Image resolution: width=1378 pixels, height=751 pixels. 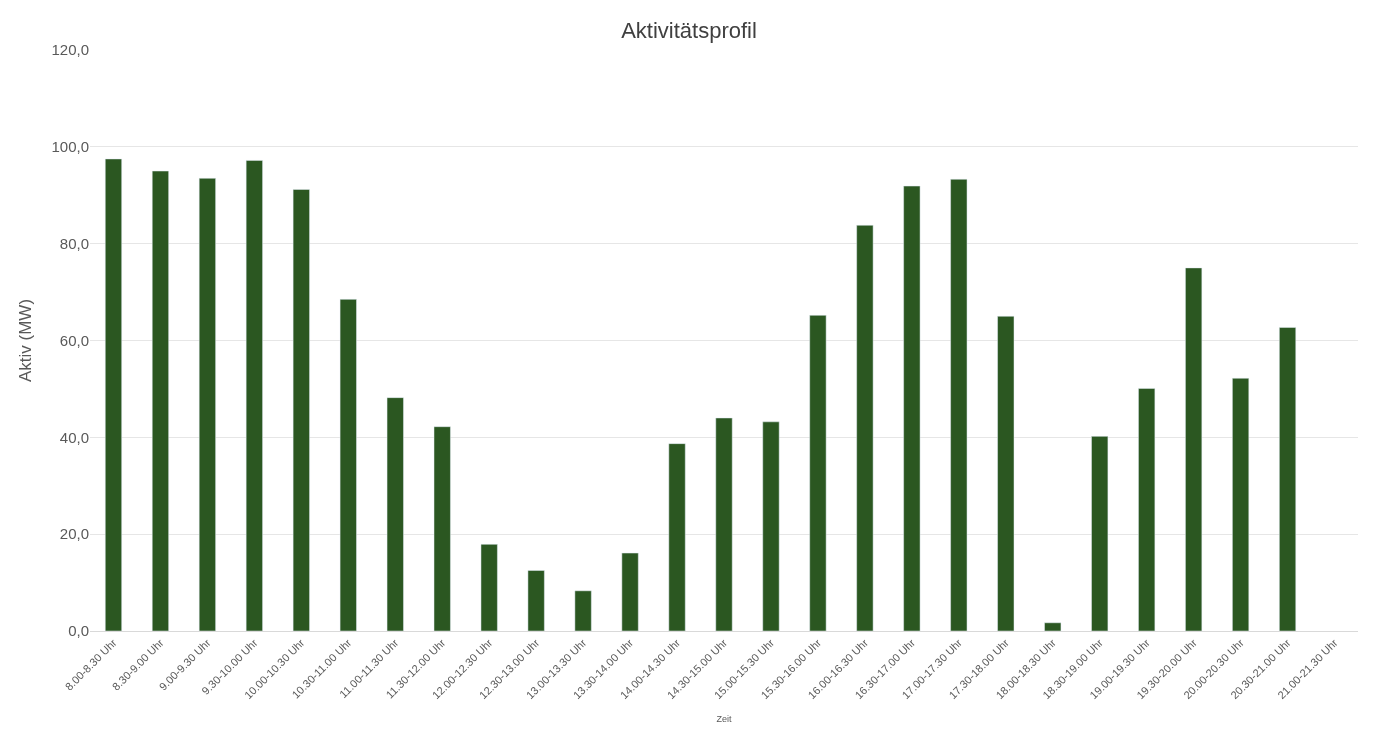 What do you see at coordinates (74, 243) in the screenshot?
I see `y-tick-label: 80,0` at bounding box center [74, 243].